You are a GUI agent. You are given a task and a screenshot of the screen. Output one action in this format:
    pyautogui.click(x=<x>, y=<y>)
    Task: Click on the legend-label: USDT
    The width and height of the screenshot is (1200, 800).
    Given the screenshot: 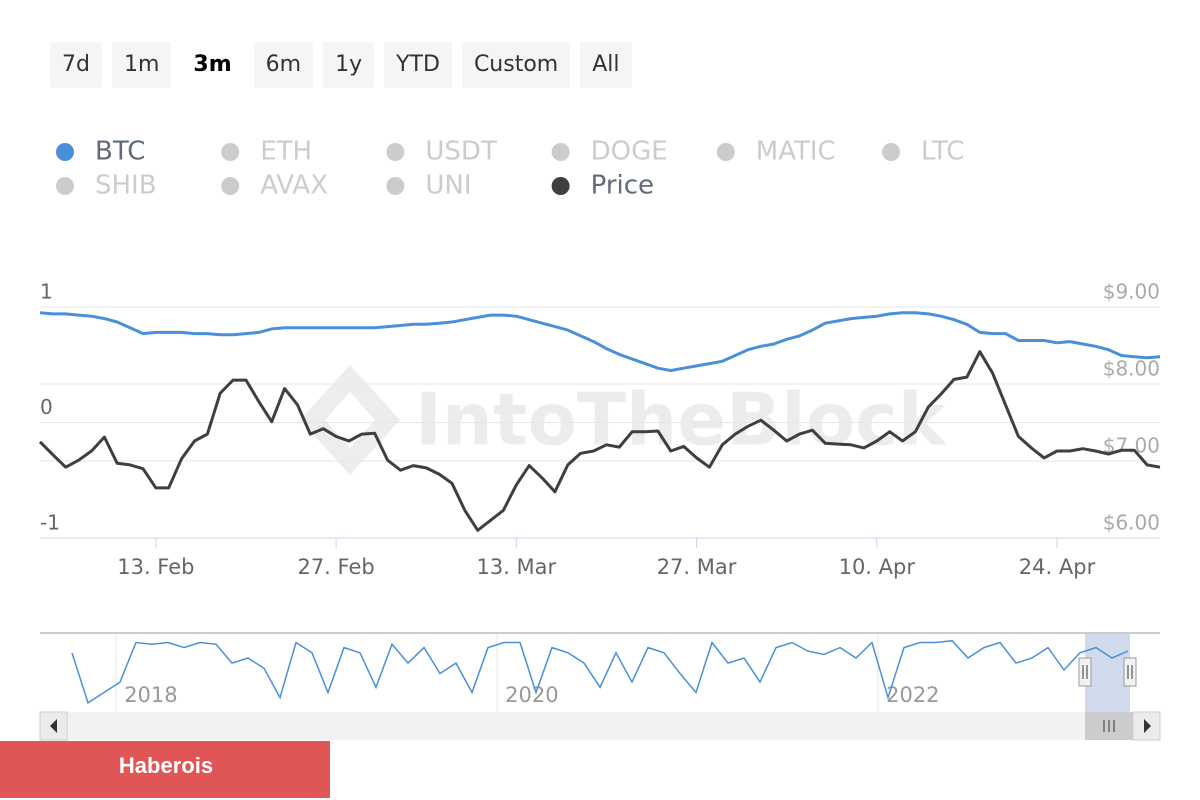 What is the action you would take?
    pyautogui.click(x=461, y=152)
    